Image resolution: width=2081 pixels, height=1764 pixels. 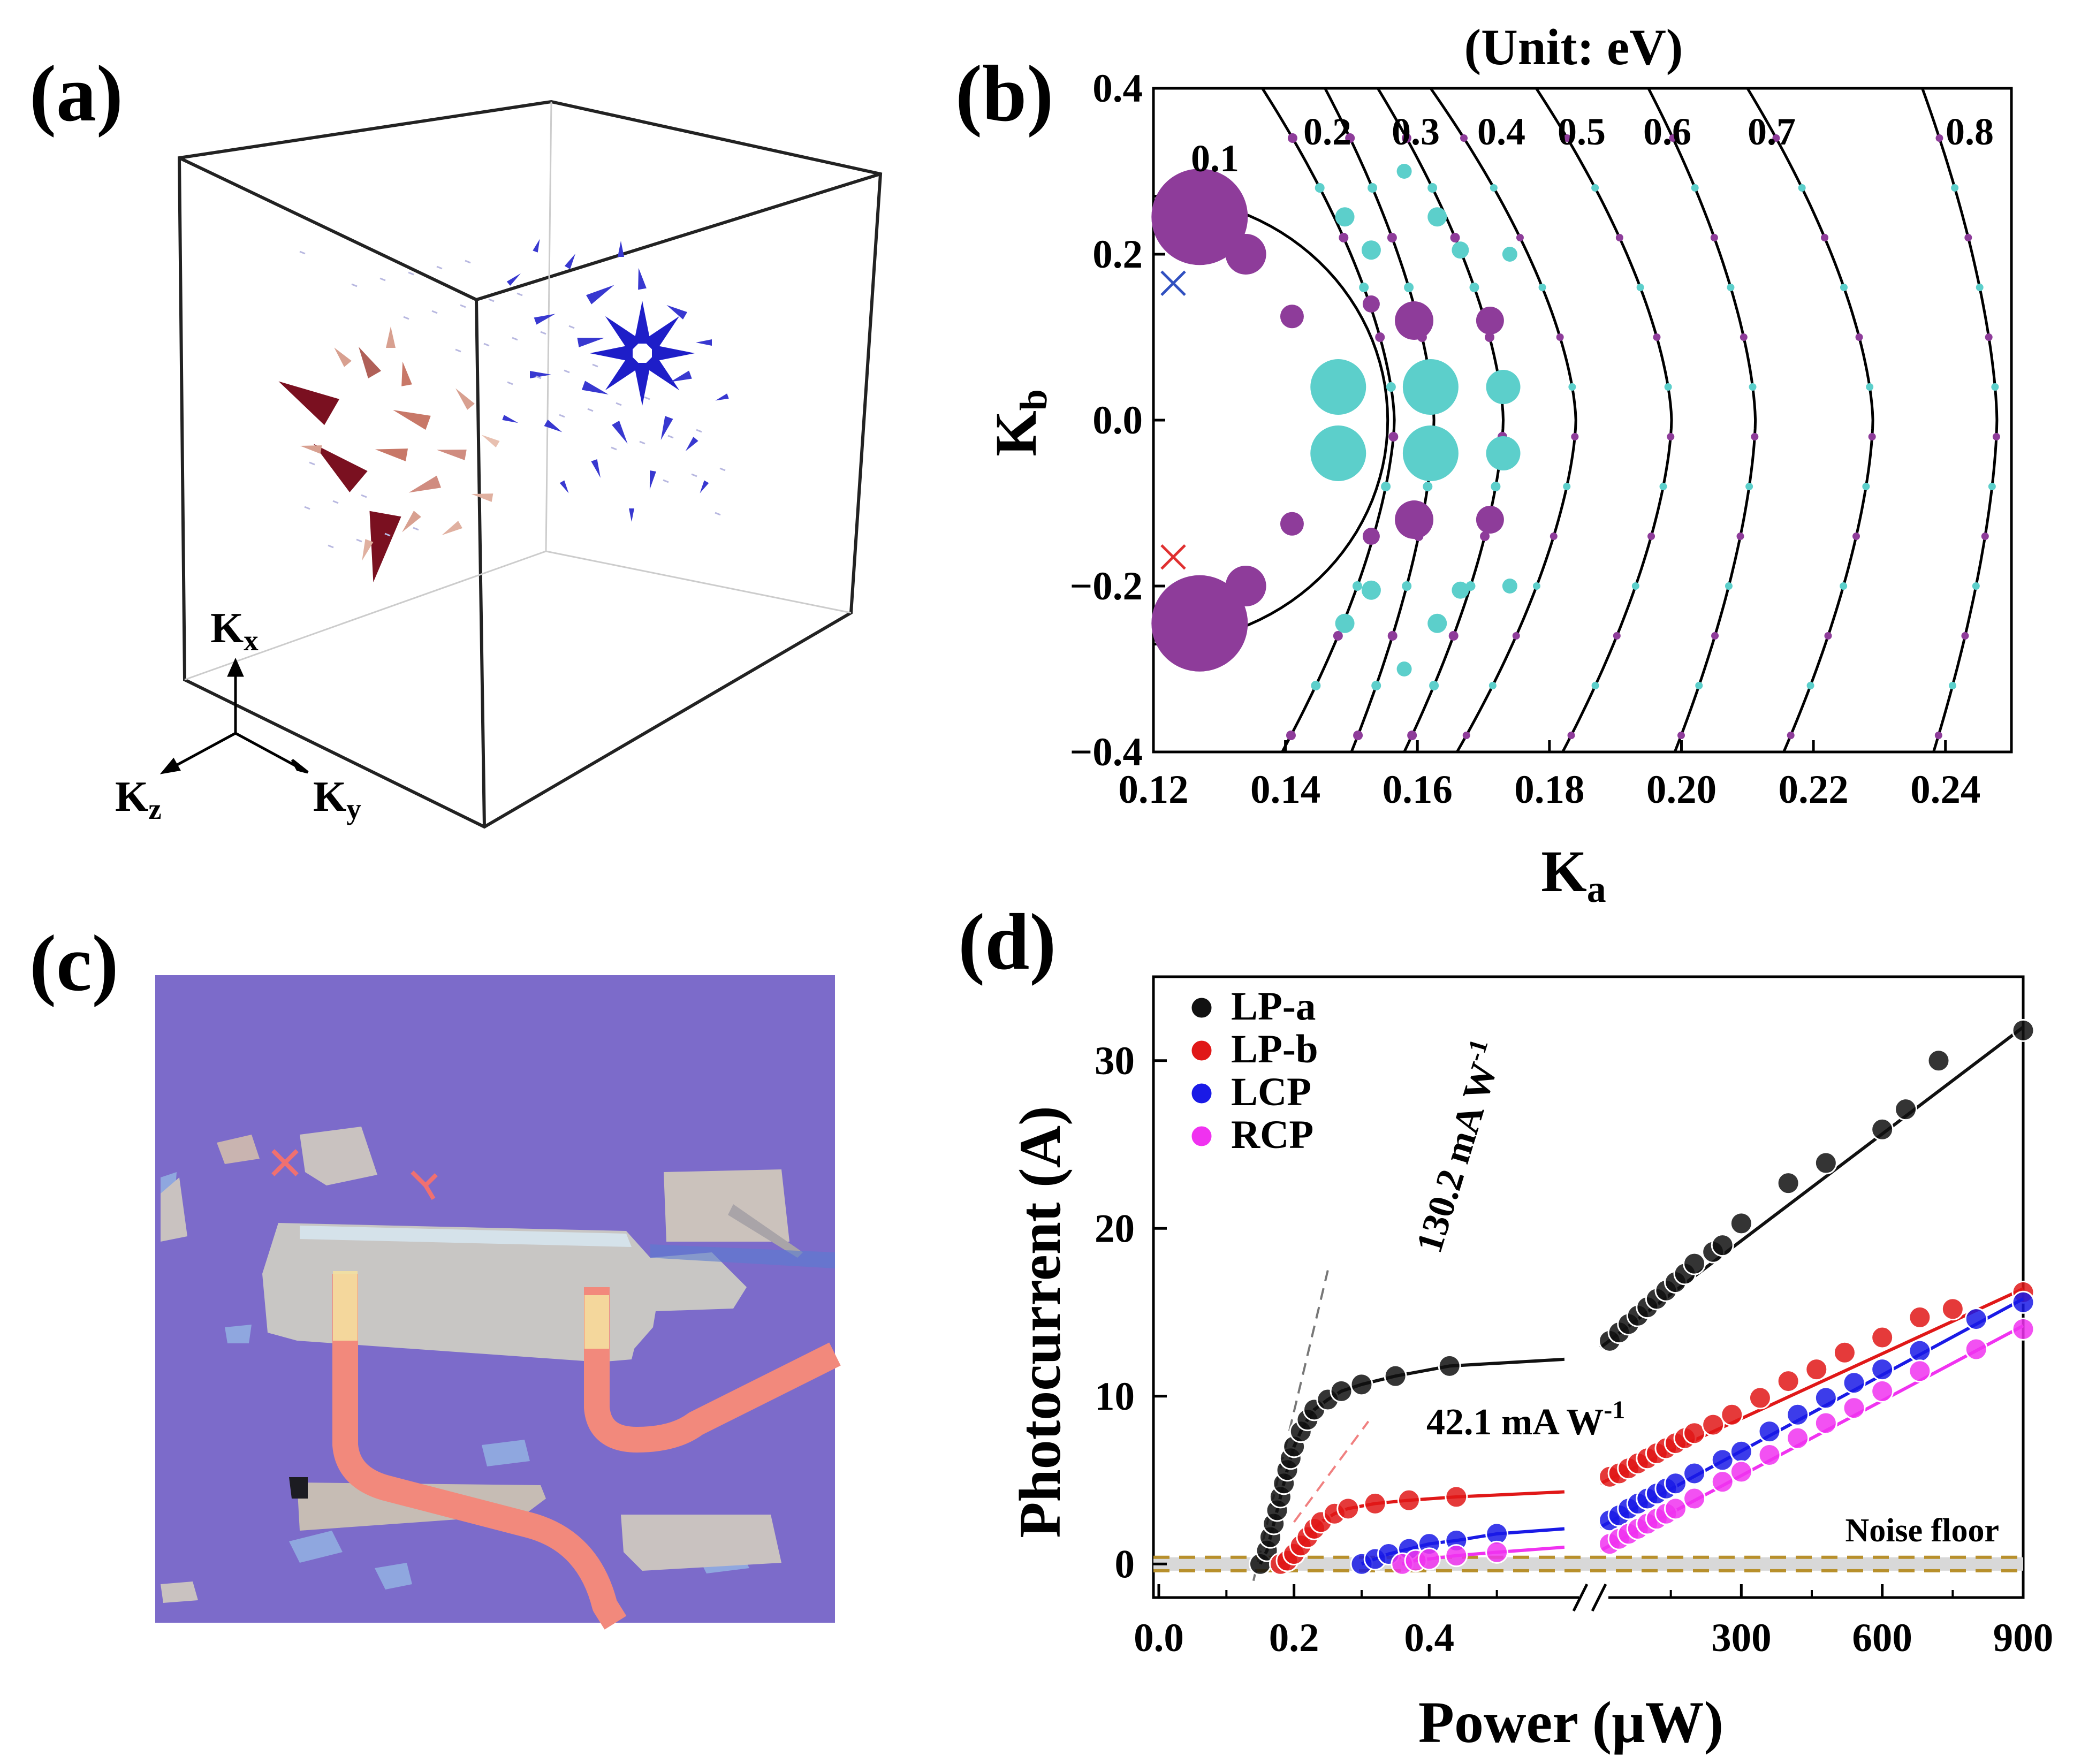 What do you see at coordinates (1341, 1391) in the screenshot?
I see `point-LP-a-l14` at bounding box center [1341, 1391].